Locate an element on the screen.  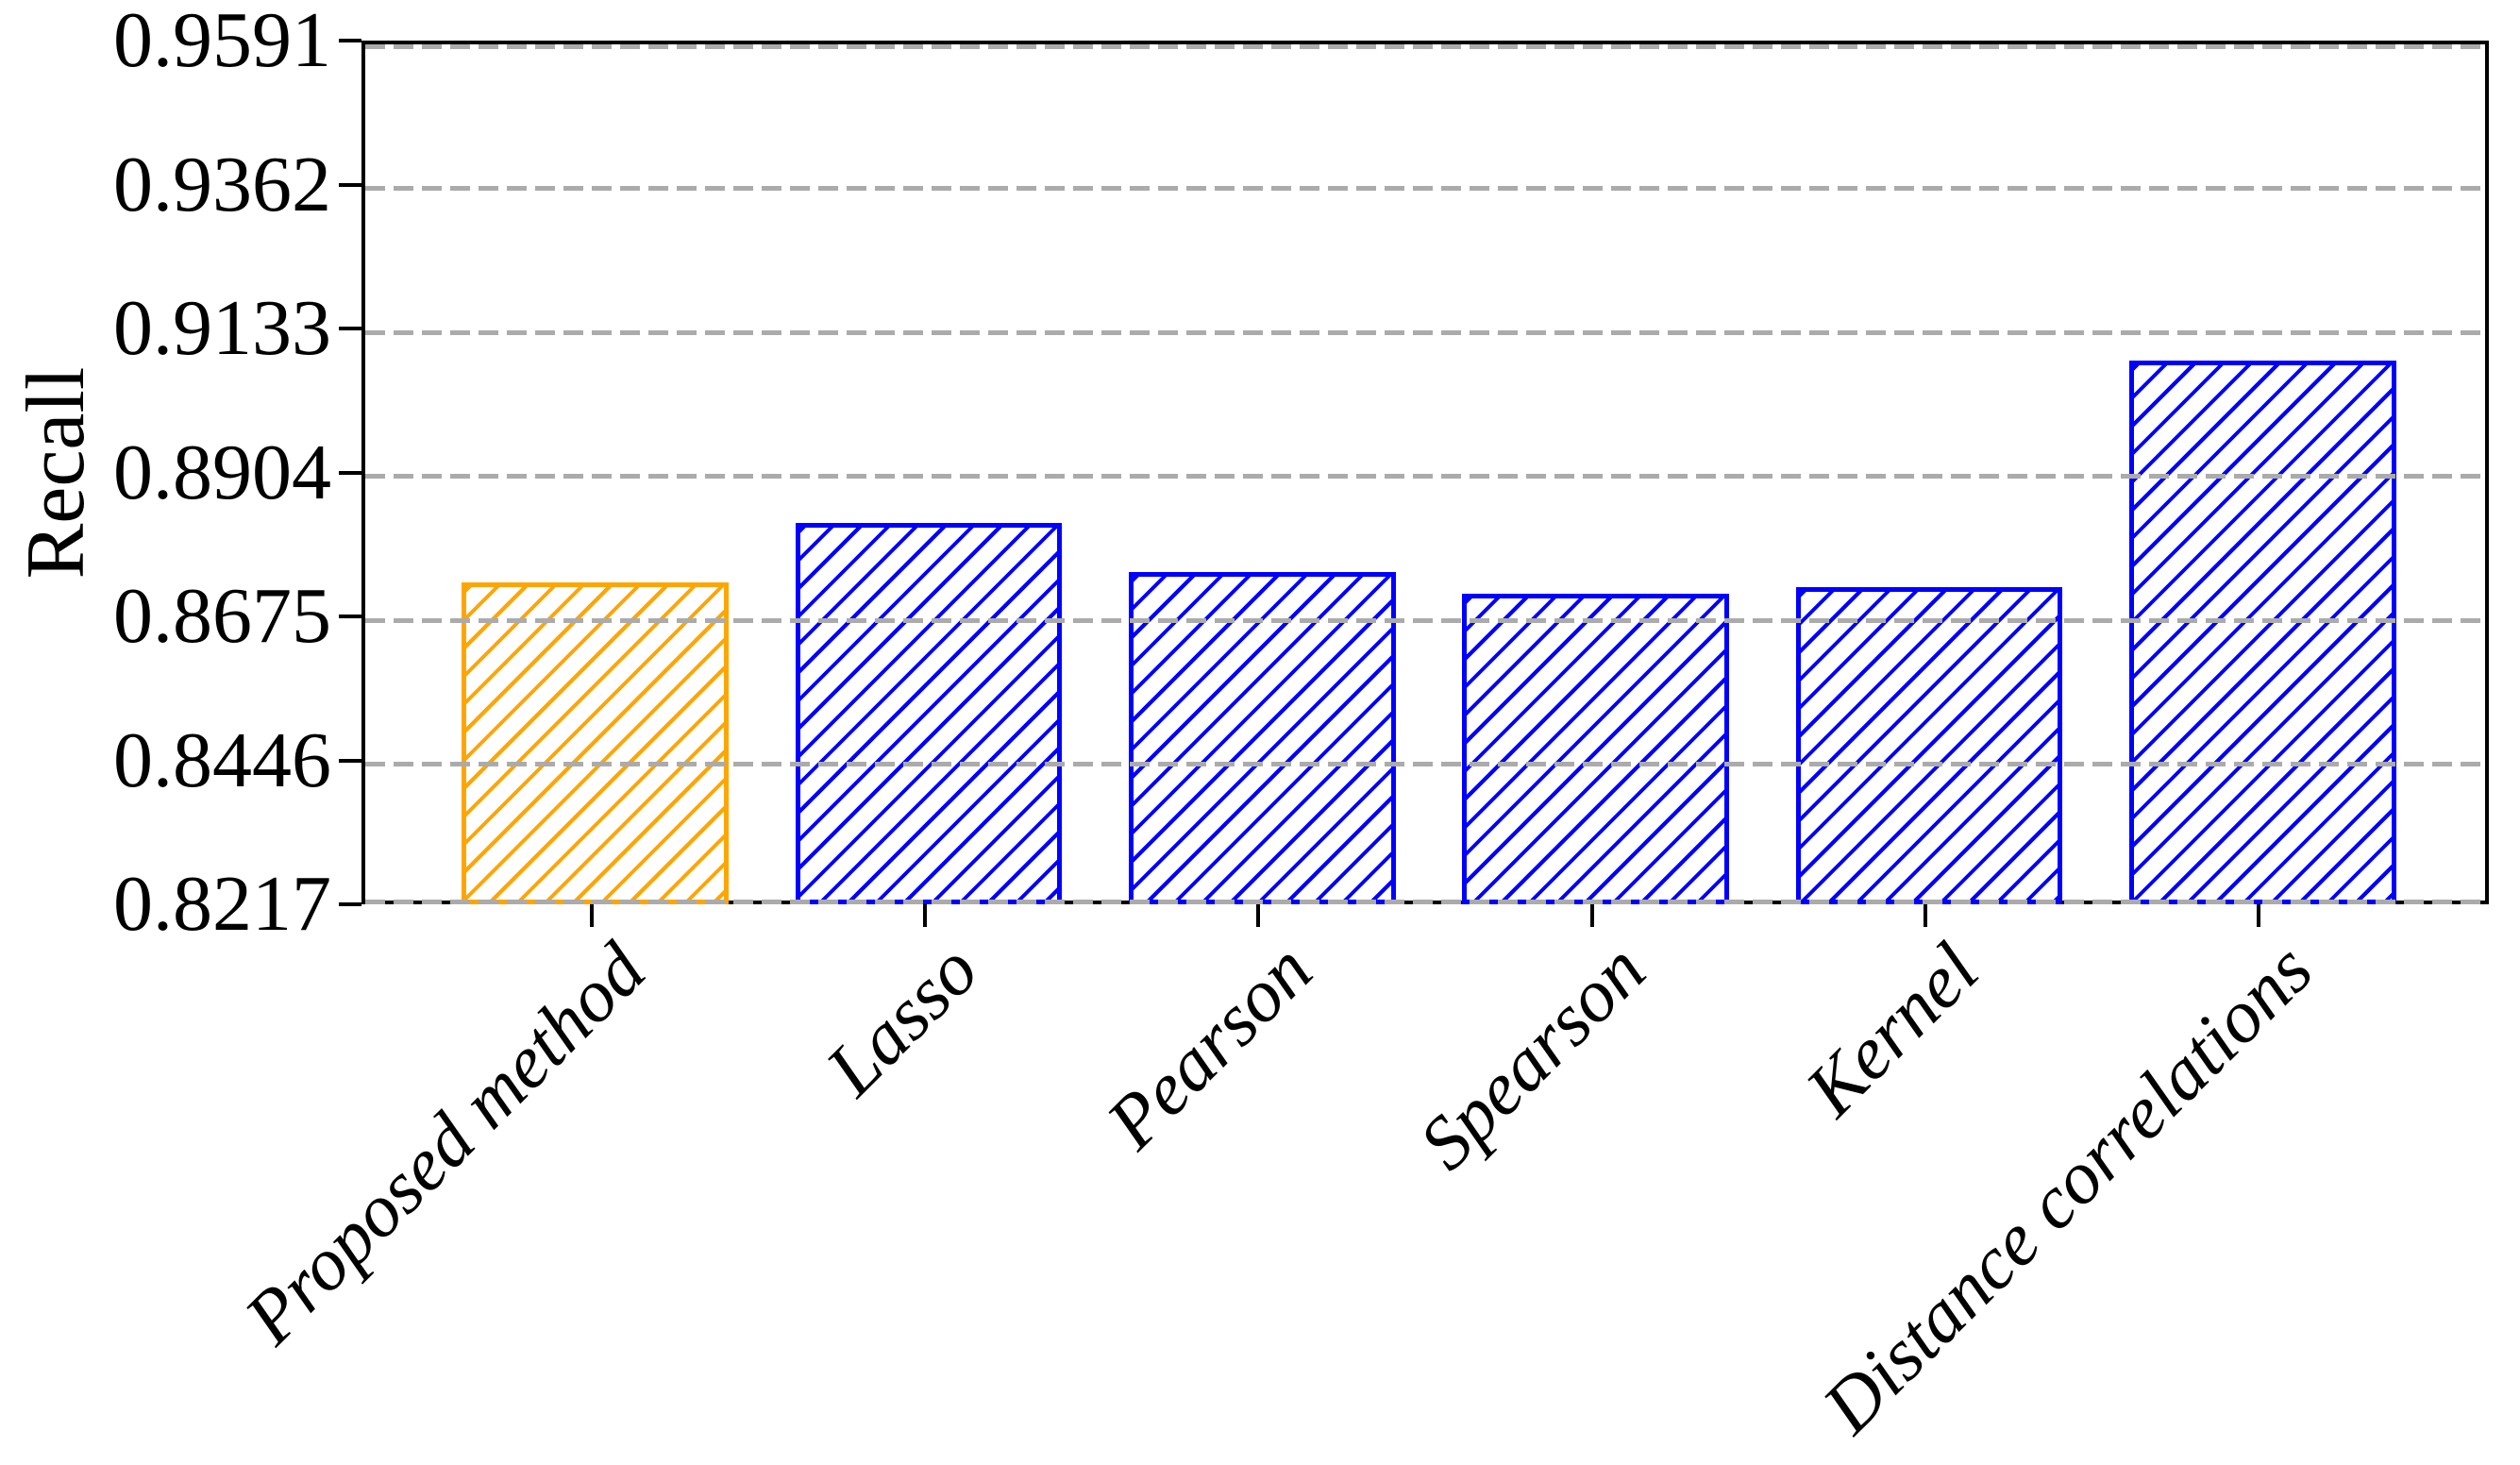
x-tick-label: Pearson is located at coordinates (1209, 1046).